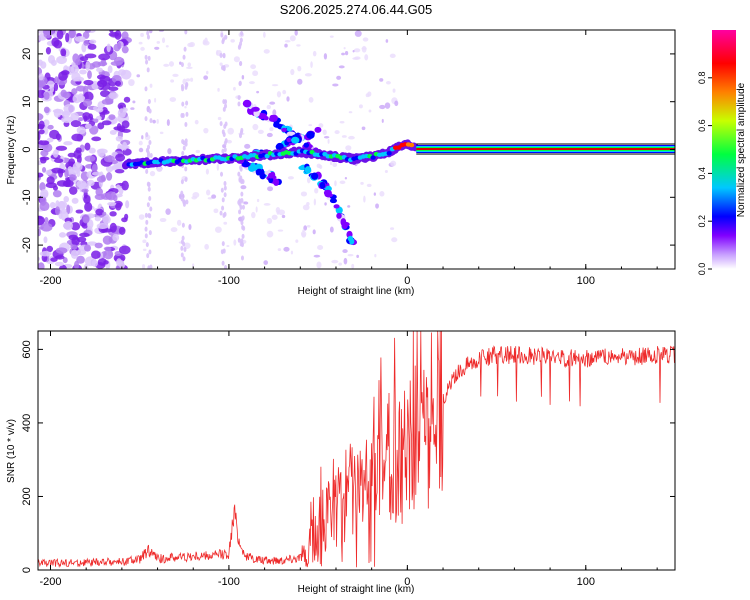 The width and height of the screenshot is (750, 600). What do you see at coordinates (229, 582) in the screenshot?
I see `x-tick-label: -100` at bounding box center [229, 582].